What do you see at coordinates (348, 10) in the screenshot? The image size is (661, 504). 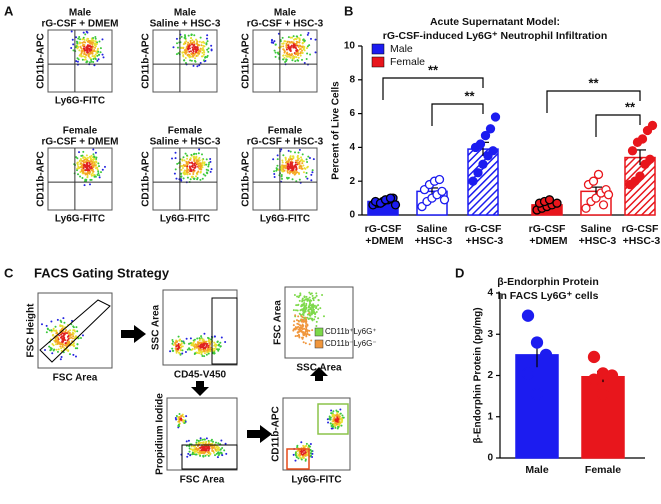 I see `panel-label: B` at bounding box center [348, 10].